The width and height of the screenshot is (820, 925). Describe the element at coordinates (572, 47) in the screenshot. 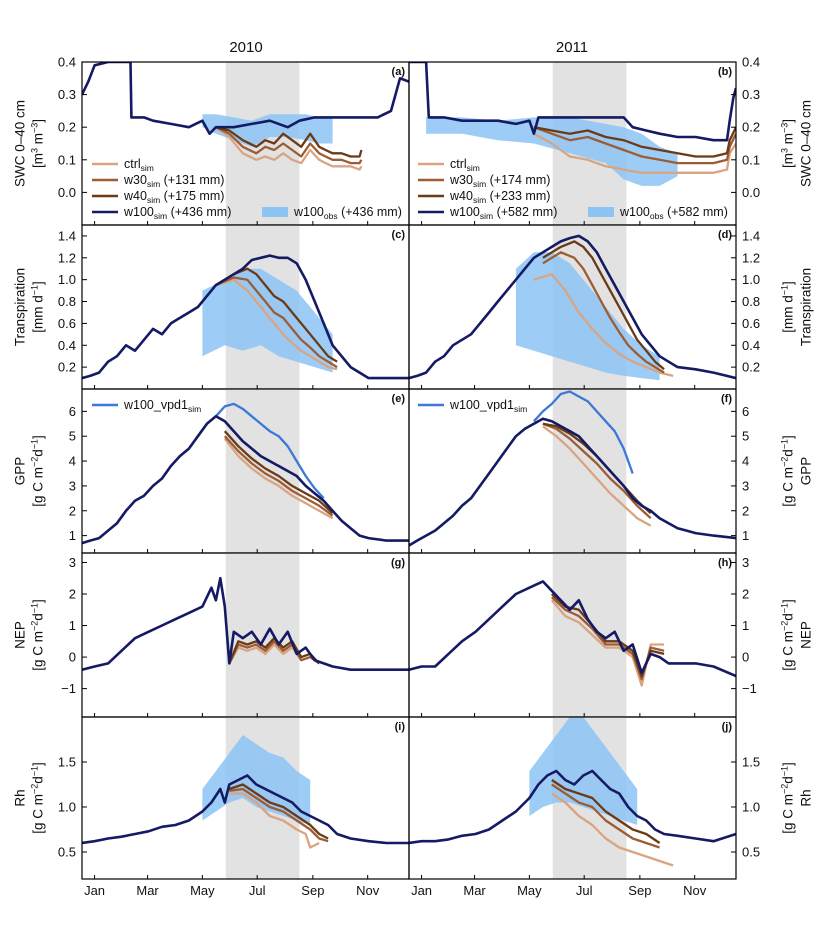

I see `column-title-2011: 2011` at that location.